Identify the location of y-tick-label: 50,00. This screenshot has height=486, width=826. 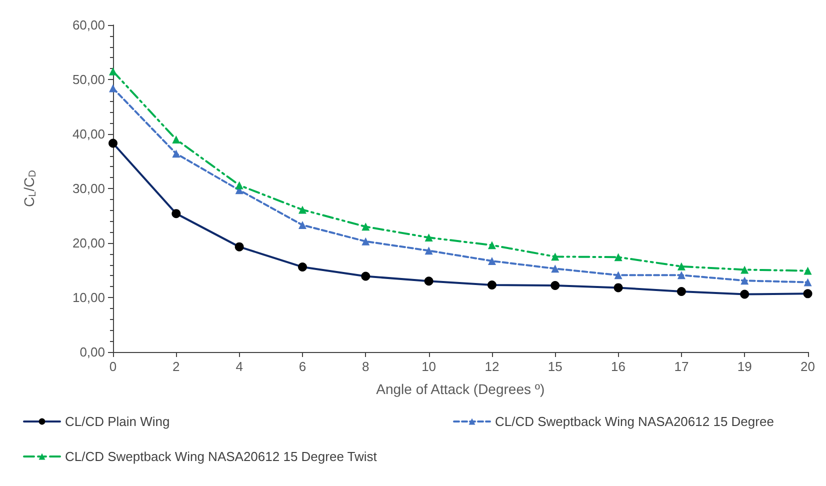
(88, 79).